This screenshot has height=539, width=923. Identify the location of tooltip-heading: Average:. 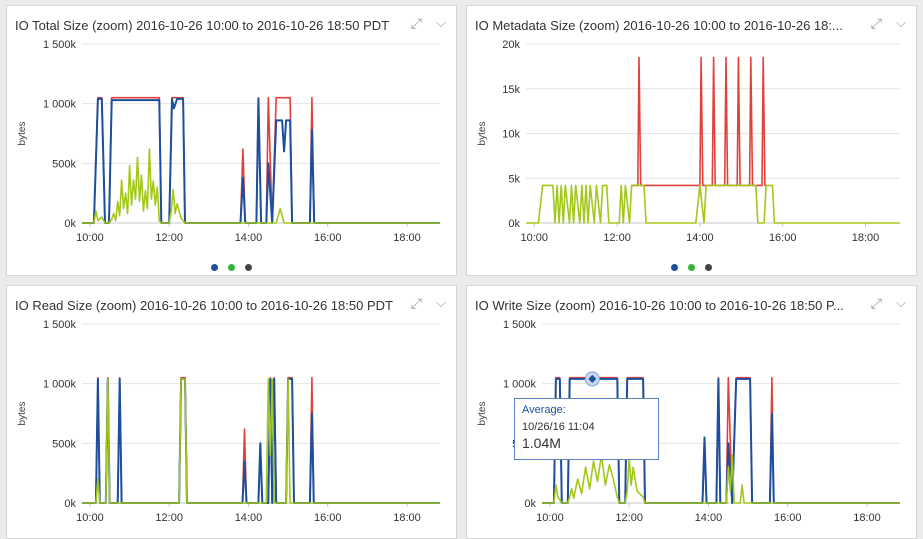
(544, 410).